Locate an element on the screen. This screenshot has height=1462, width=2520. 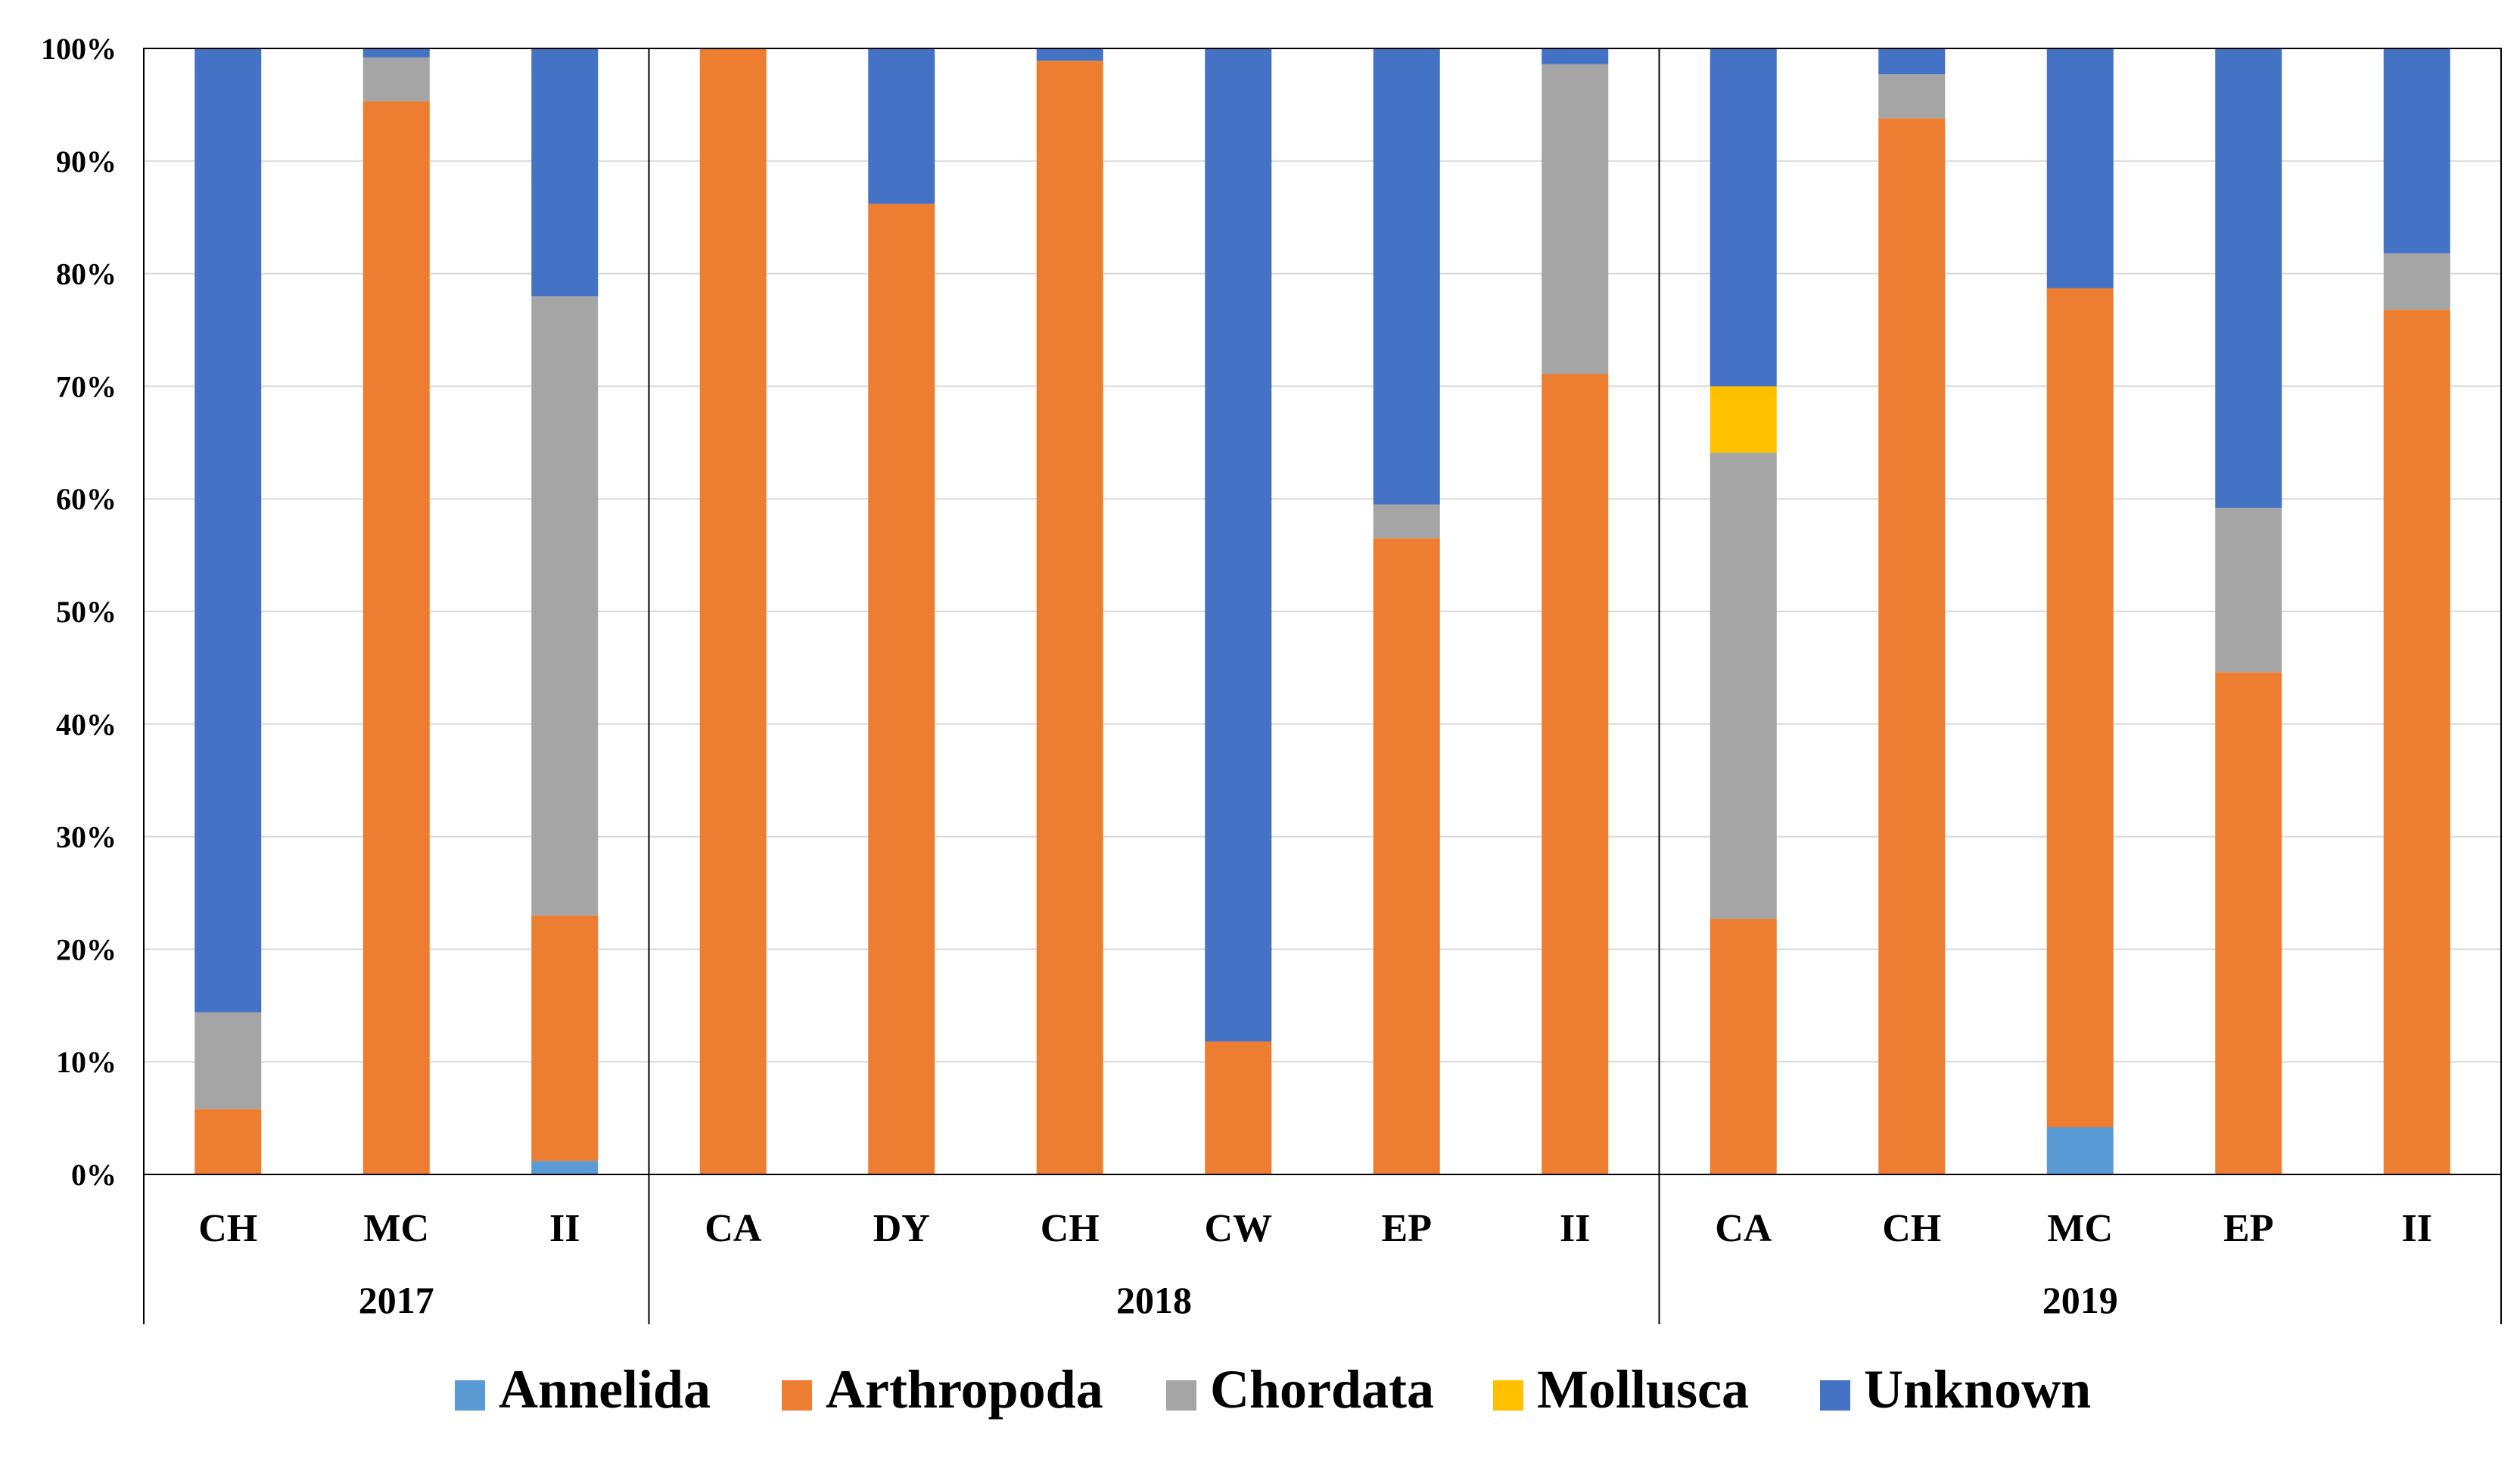
bar-chordata-2017-mc is located at coordinates (396, 79).